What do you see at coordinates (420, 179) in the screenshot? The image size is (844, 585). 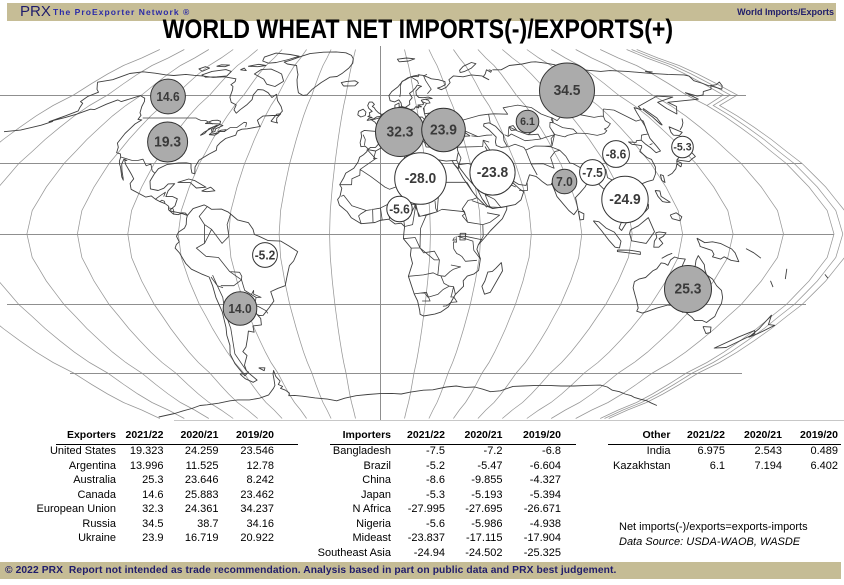 I see `svg-text: -28.0` at bounding box center [420, 179].